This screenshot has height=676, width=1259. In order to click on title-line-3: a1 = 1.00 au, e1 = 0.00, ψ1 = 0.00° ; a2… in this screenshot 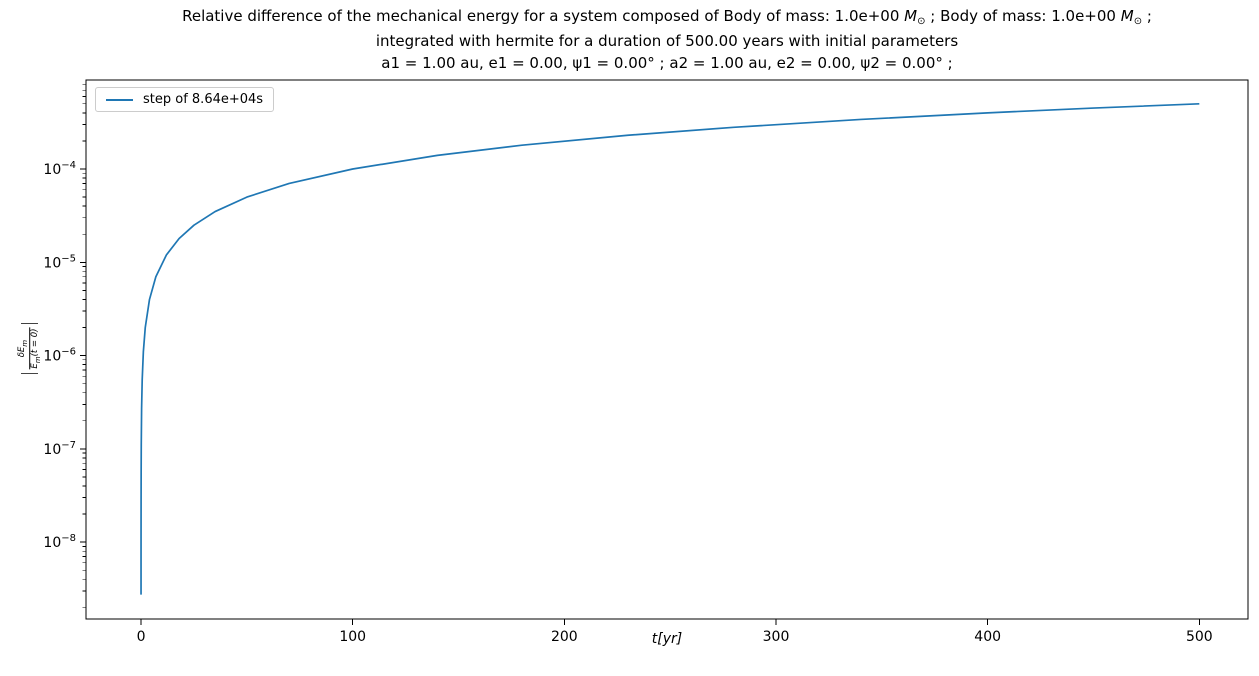, I will do `click(667, 63)`.